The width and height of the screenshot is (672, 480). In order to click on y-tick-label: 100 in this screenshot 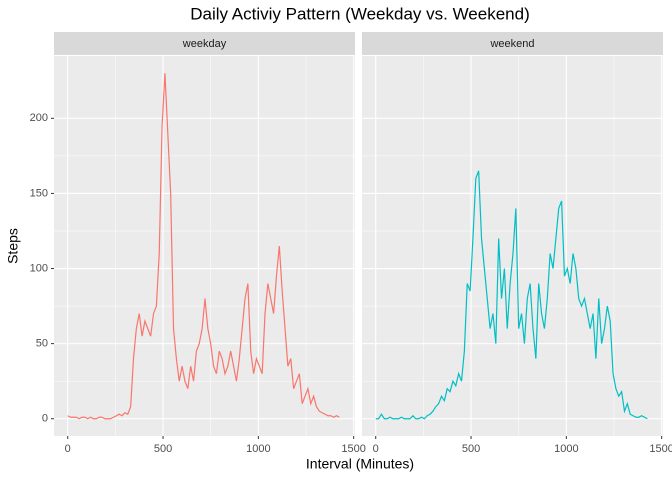, I will do `click(39, 268)`.